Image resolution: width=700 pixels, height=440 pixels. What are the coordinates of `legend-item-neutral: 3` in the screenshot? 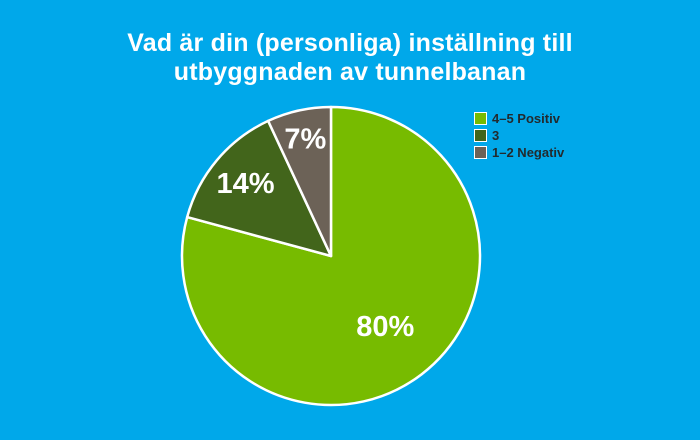 It's located at (519, 135).